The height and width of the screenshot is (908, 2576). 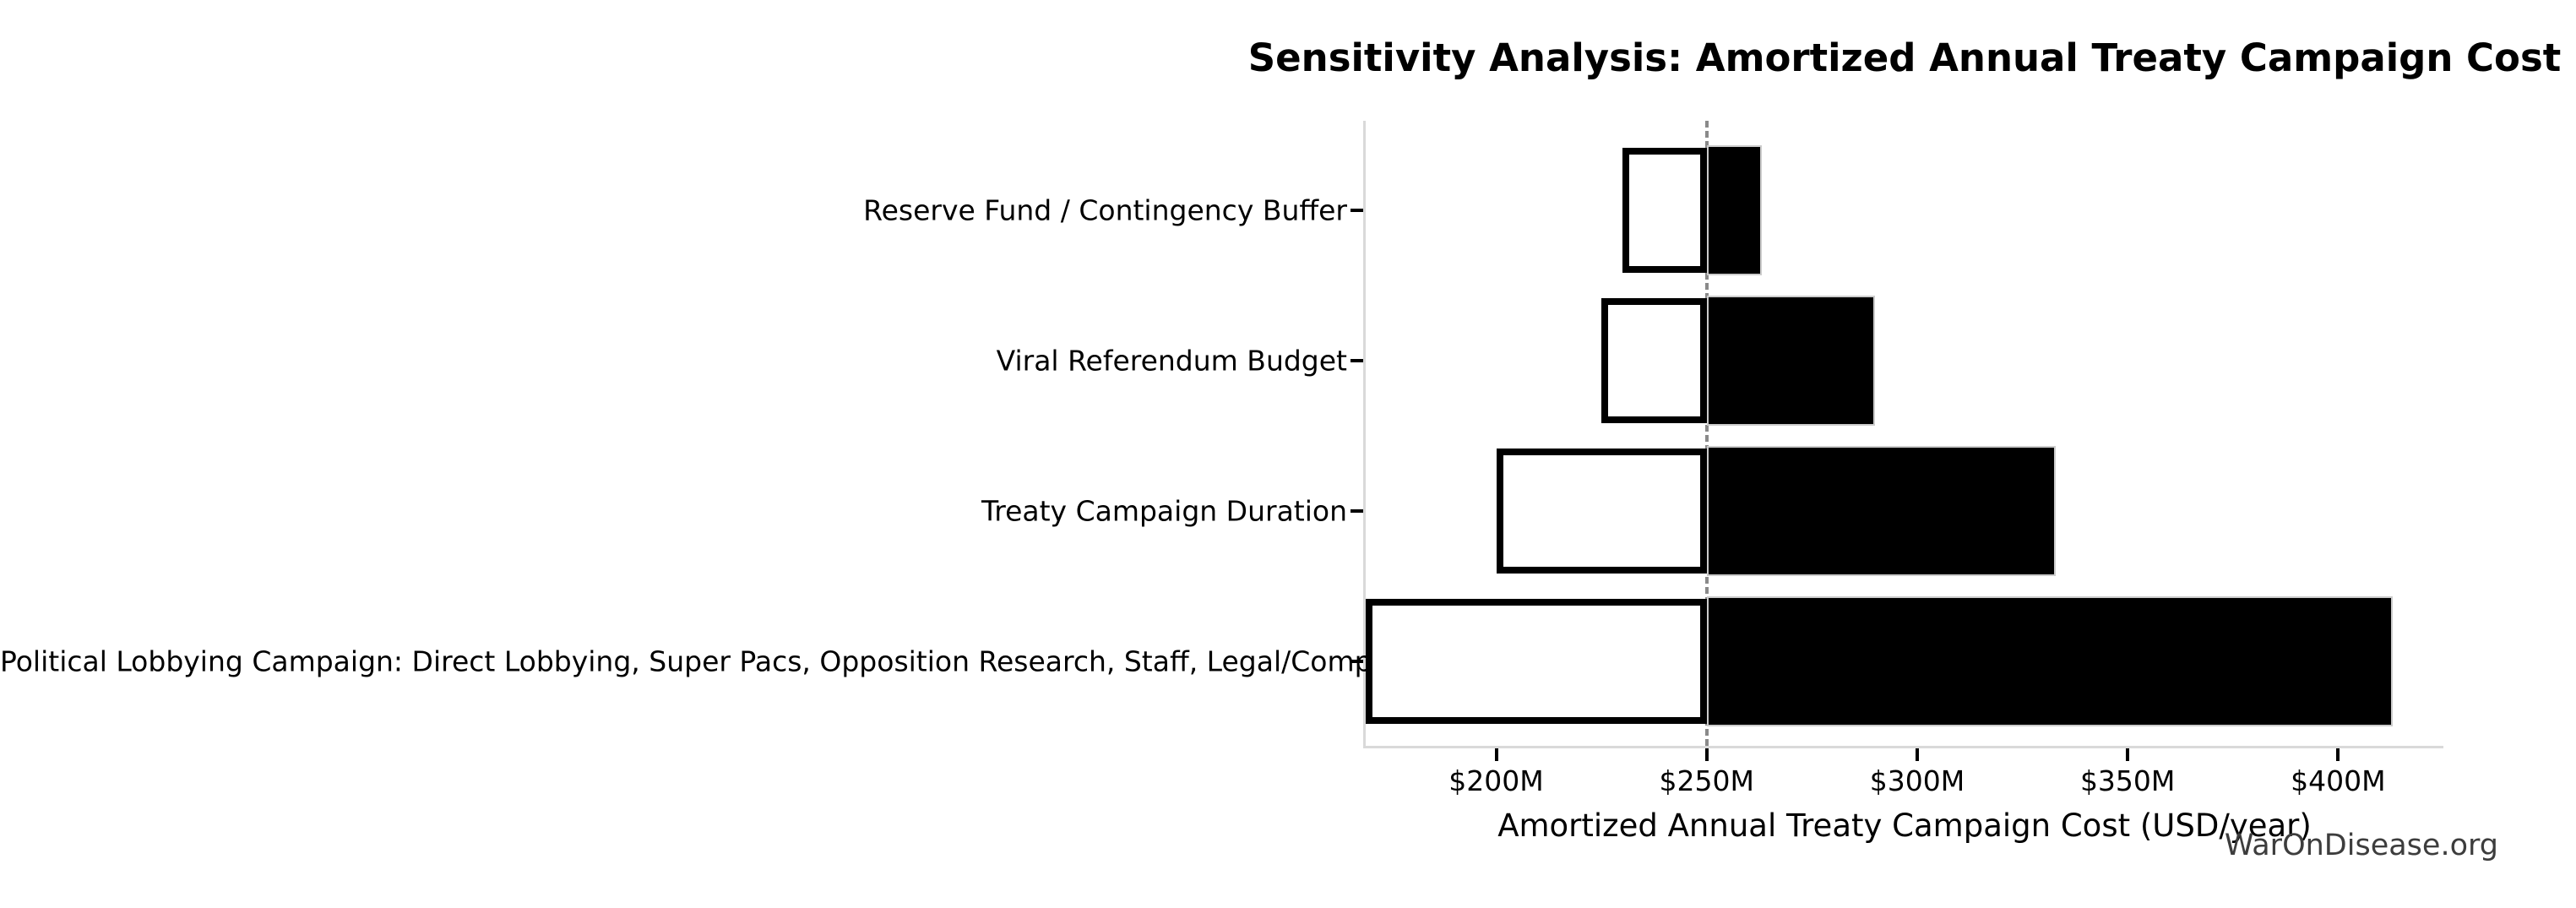 What do you see at coordinates (1917, 780) in the screenshot?
I see `x-tick-label: $300M` at bounding box center [1917, 780].